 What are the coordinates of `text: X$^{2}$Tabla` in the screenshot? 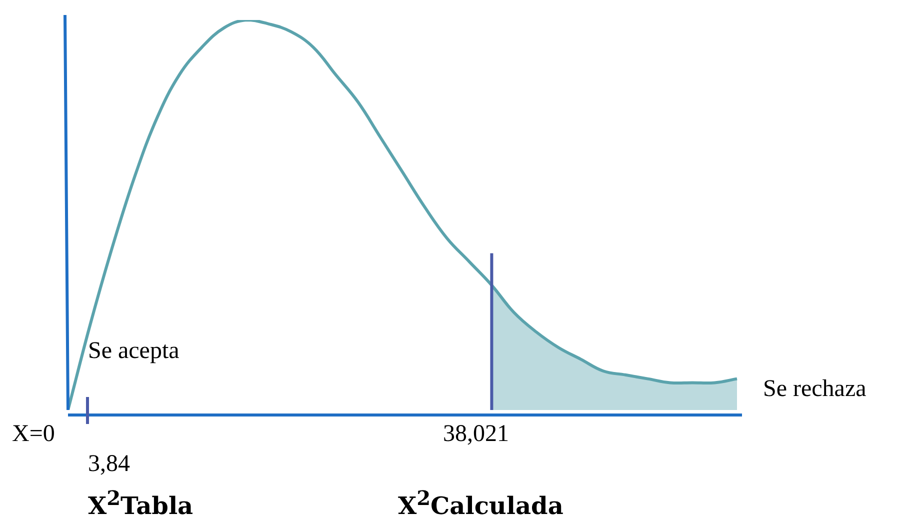 It's located at (141, 503).